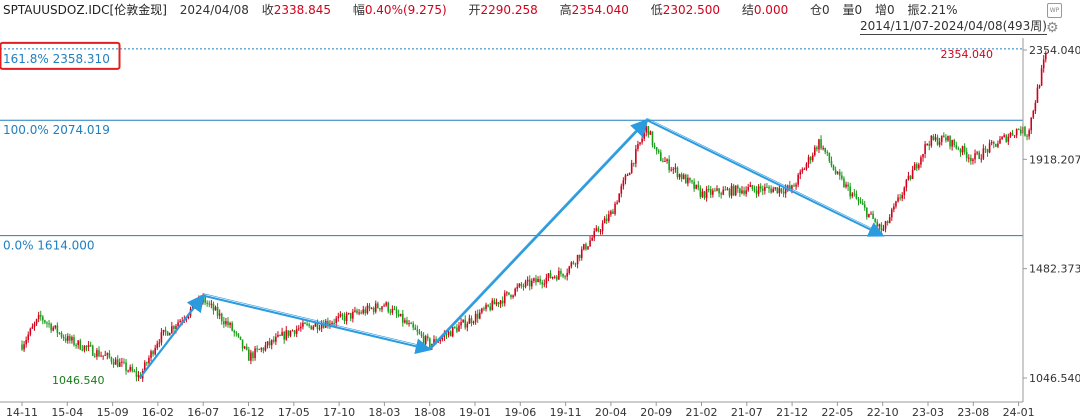 This screenshot has height=420, width=1080. I want to click on x-tick-label-21: 23-08, so click(973, 412).